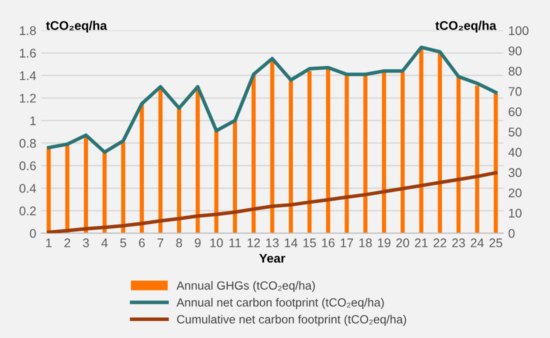  Describe the element at coordinates (77, 26) in the screenshot. I see `y-axis-title: tCO₂eq/ha` at that location.